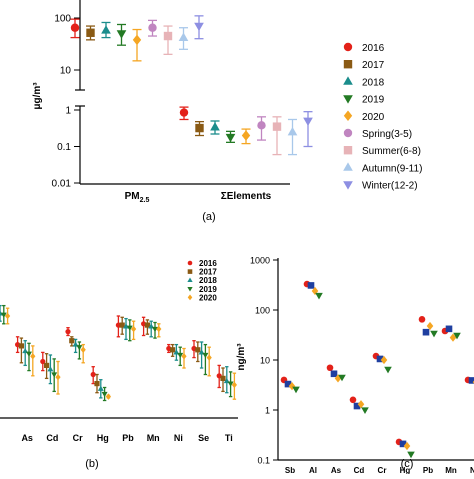 This screenshot has width=474, height=479. I want to click on panel-c-x-tick-label: Al, so click(313, 470).